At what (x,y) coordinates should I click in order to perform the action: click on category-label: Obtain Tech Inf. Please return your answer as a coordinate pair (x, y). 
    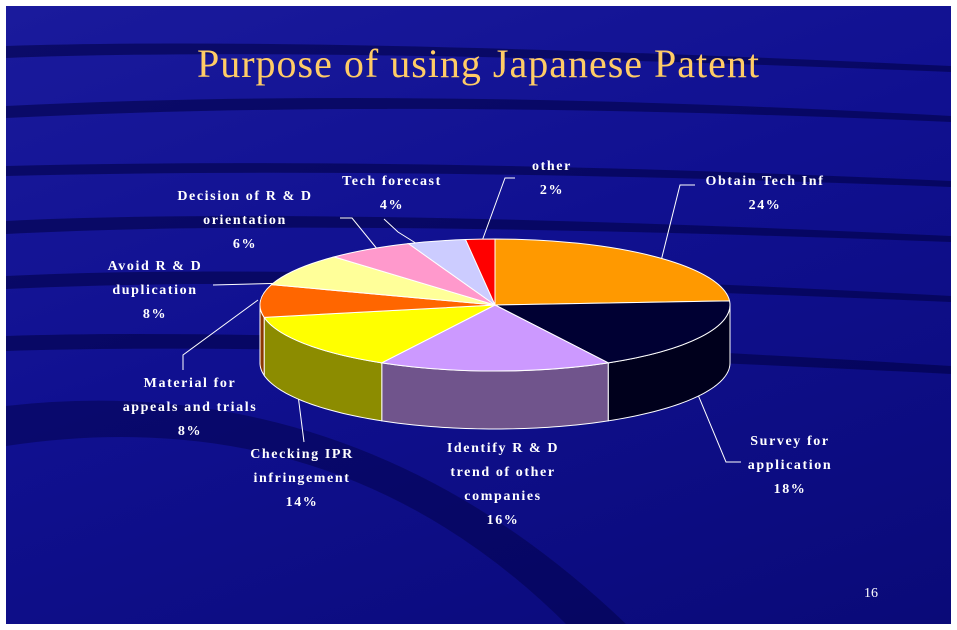
    Looking at the image, I should click on (765, 181).